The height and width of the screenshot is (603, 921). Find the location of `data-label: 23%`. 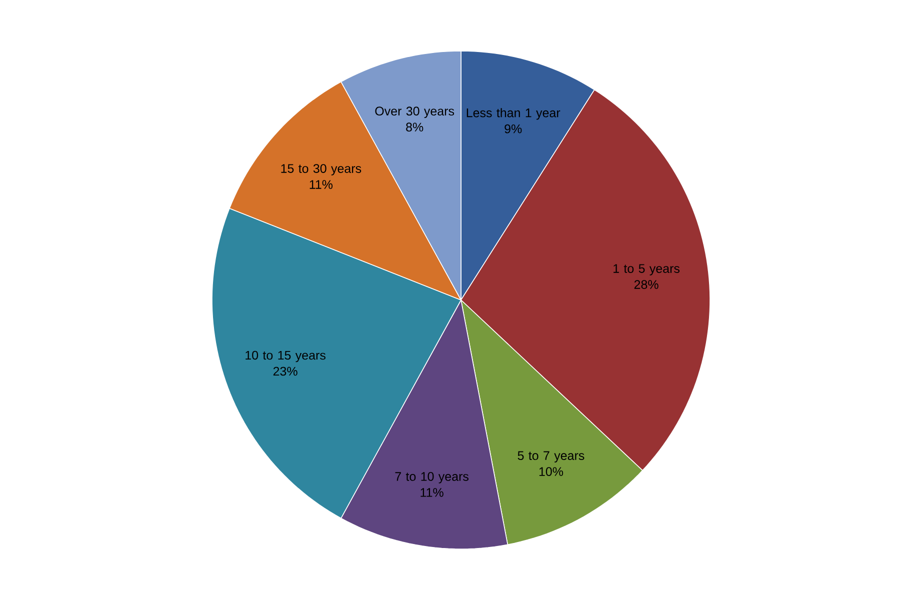

data-label: 23% is located at coordinates (285, 371).